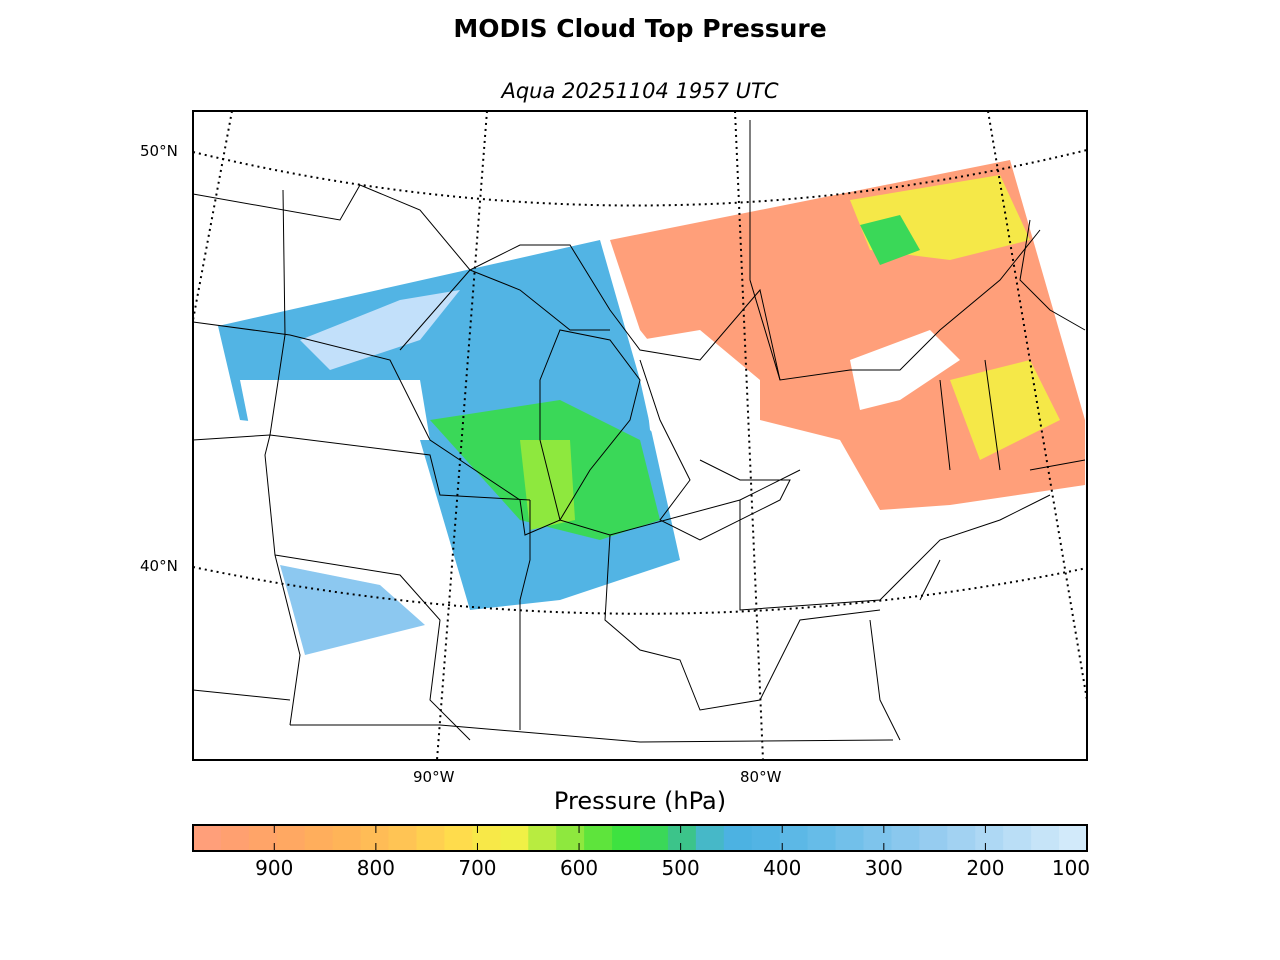 This screenshot has height=960, width=1280. Describe the element at coordinates (477, 868) in the screenshot. I see `colorbar-tick-label: 700` at that location.